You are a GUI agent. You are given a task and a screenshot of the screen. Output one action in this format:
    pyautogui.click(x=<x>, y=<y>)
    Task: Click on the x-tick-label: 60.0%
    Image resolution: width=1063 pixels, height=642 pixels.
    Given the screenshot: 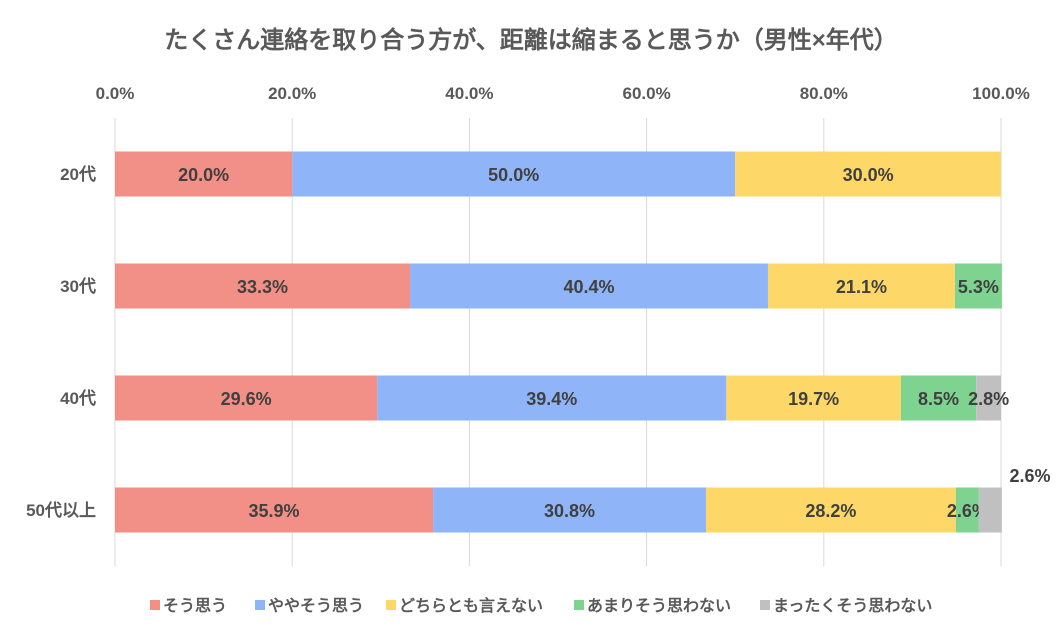 What is the action you would take?
    pyautogui.click(x=646, y=93)
    